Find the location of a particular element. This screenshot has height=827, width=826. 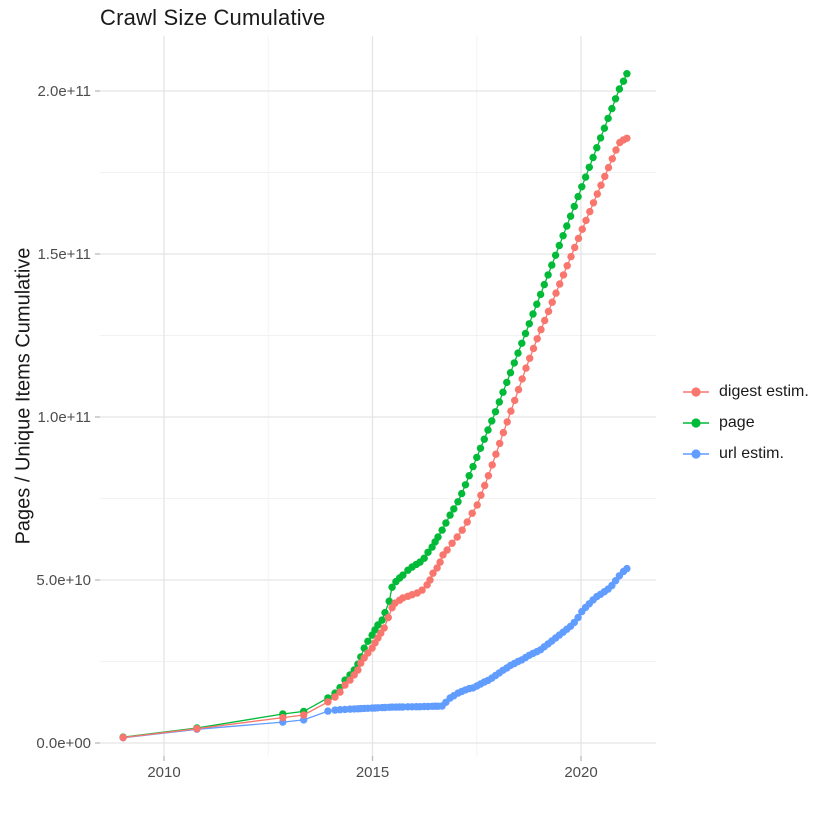

legend-key-icon-page is located at coordinates (696, 422).